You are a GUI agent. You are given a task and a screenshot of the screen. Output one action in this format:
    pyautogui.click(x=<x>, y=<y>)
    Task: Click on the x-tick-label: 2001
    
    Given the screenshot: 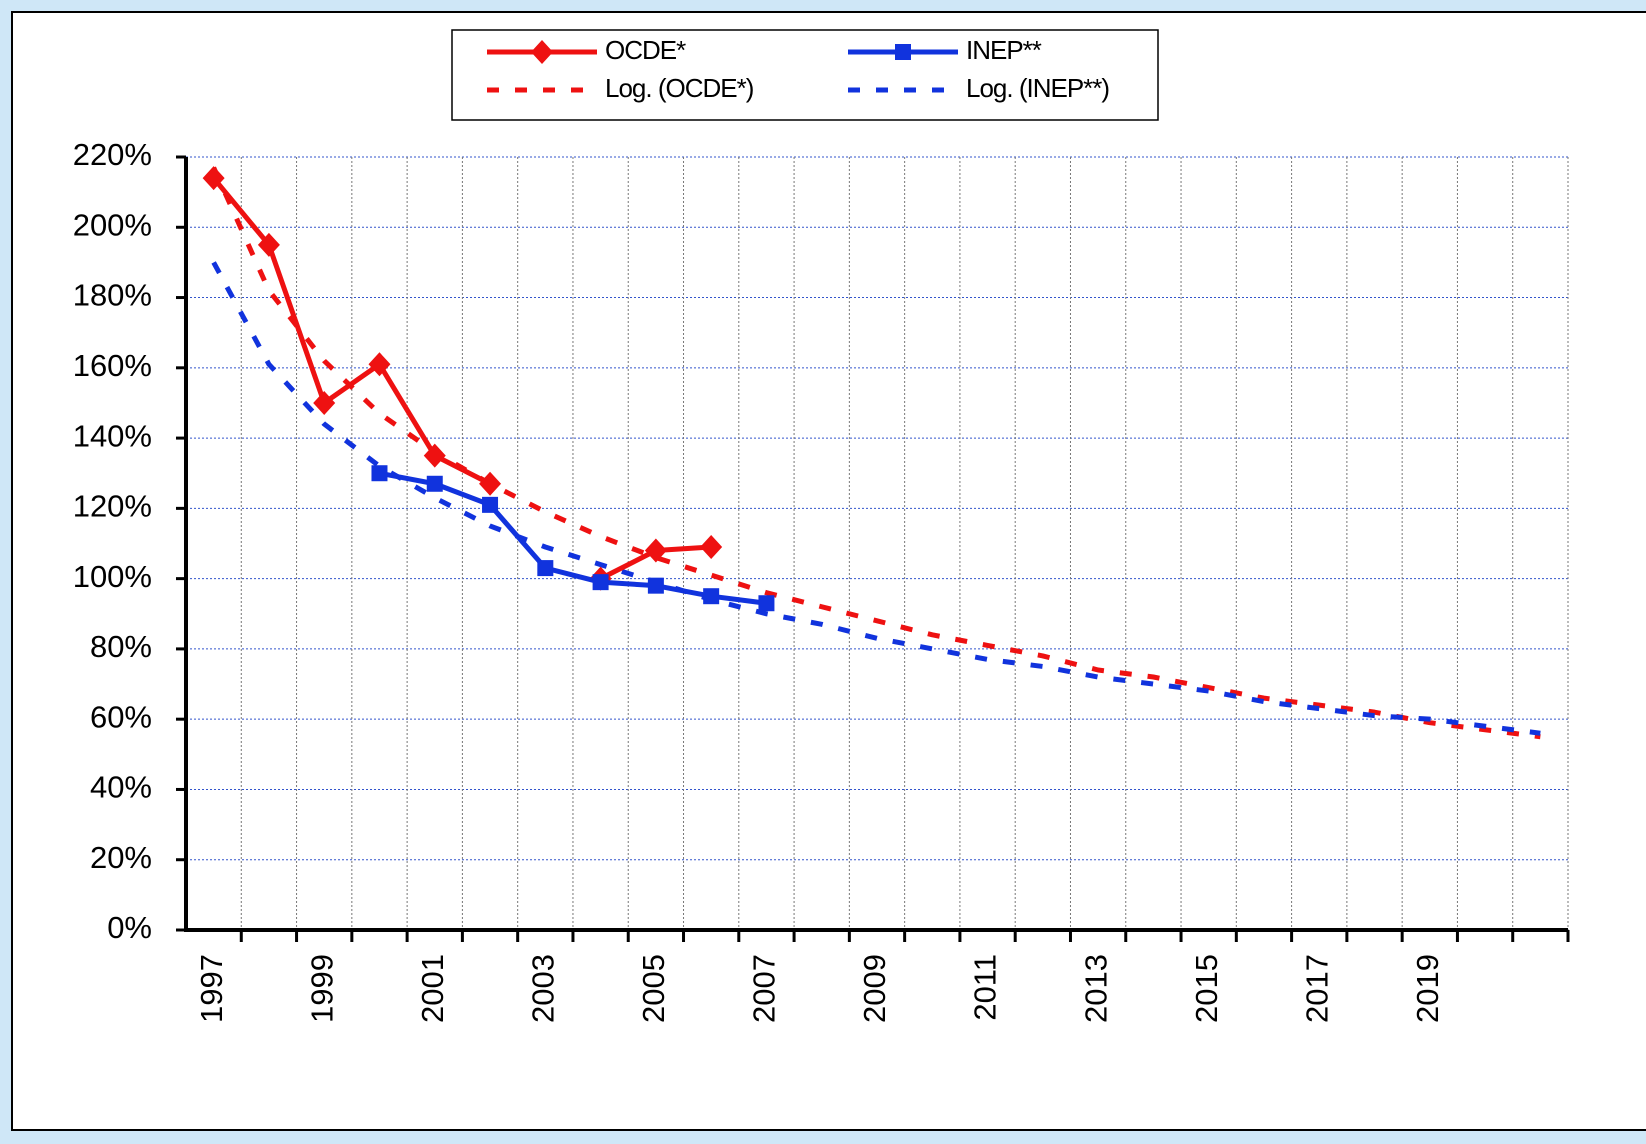 What is the action you would take?
    pyautogui.click(x=432, y=988)
    